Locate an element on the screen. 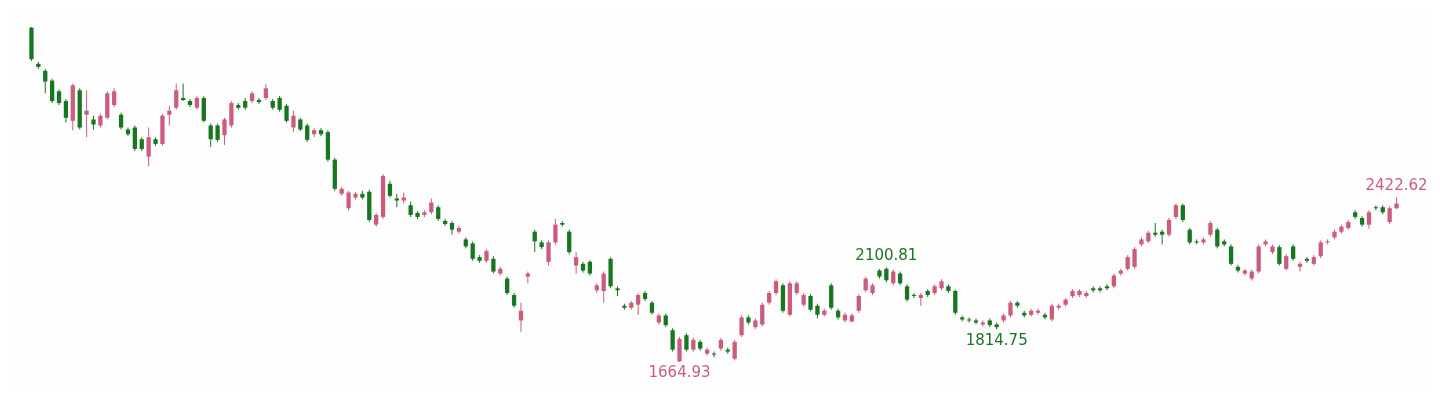 The width and height of the screenshot is (1440, 398). annotation: 2100.81 is located at coordinates (886, 254).